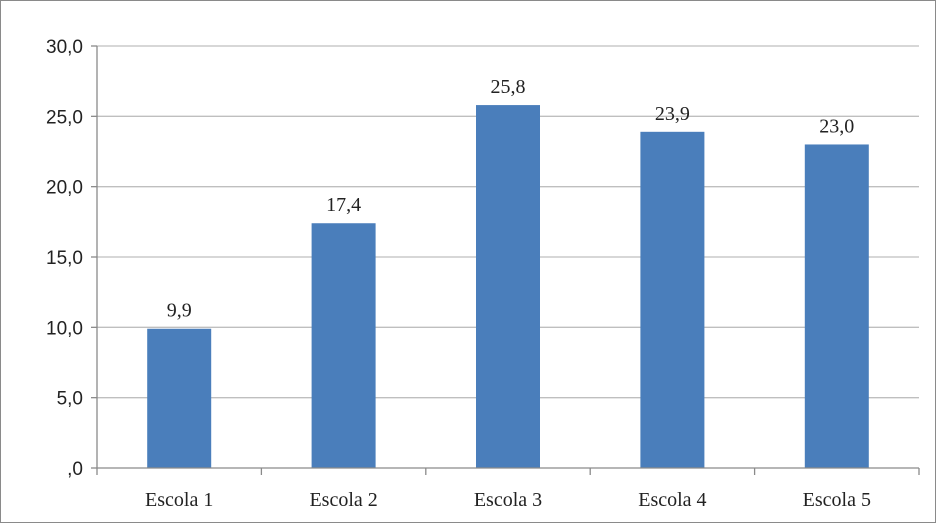  I want to click on y-tick-label: 25,0, so click(64, 117).